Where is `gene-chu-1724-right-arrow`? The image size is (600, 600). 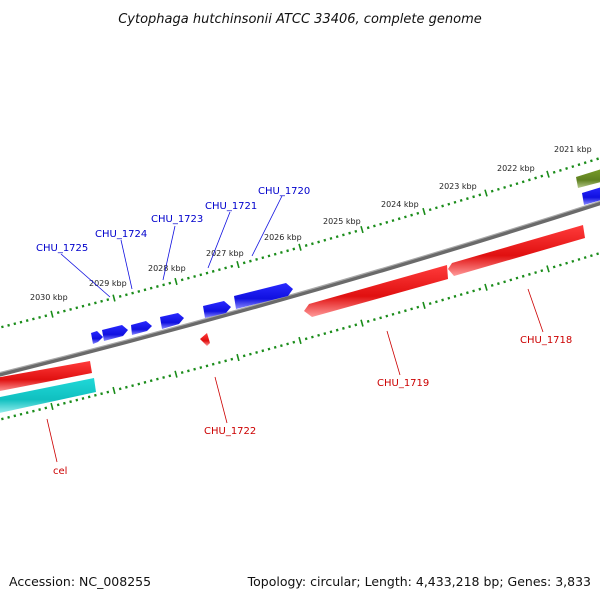 gene-chu-1724-right-arrow is located at coordinates (115, 333).